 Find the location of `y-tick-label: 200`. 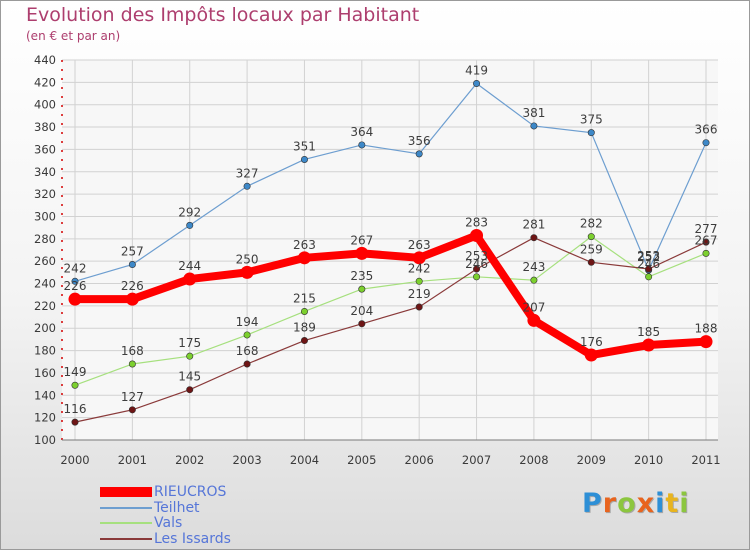

y-tick-label: 200 is located at coordinates (45, 328).